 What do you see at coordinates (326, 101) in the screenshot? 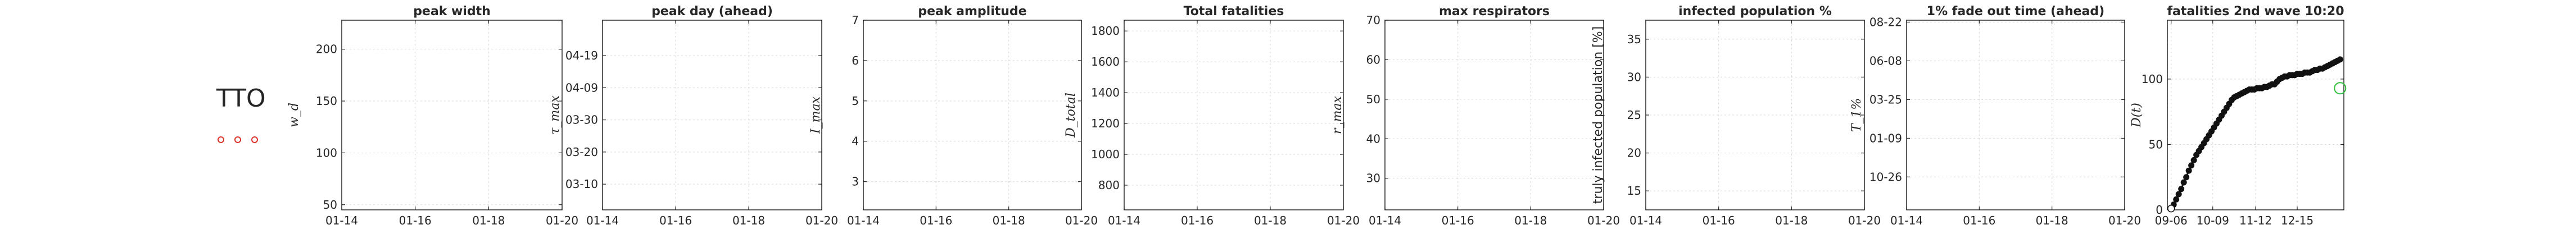
I see `y-tick-label: 150` at bounding box center [326, 101].